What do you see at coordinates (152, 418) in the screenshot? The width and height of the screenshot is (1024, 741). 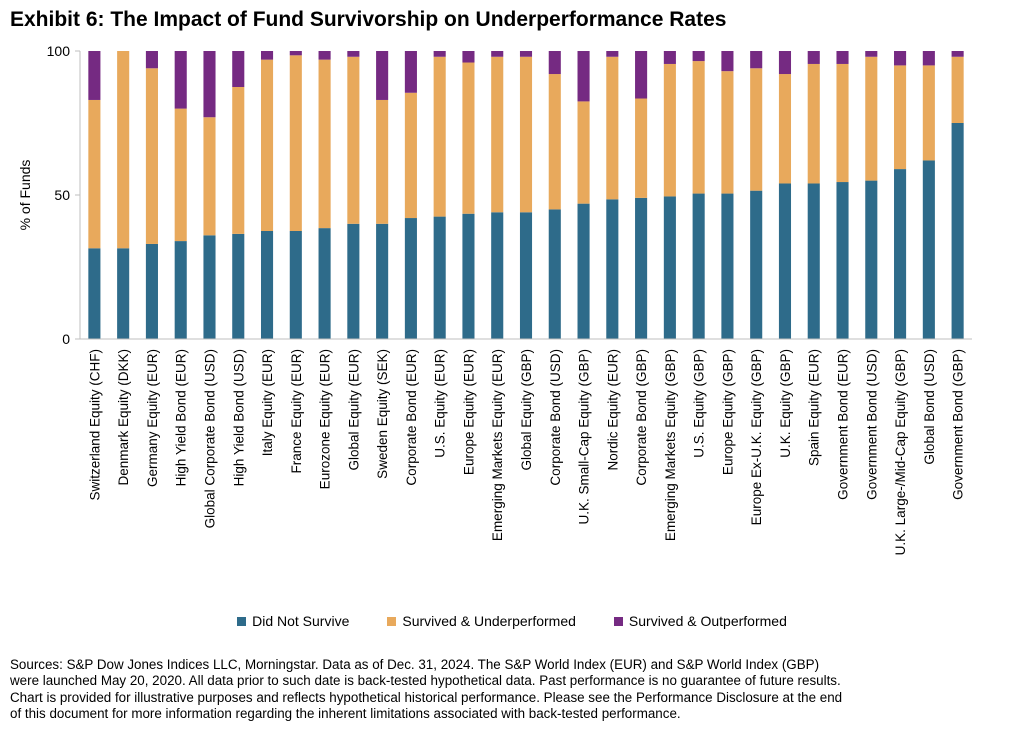 I see `x-tick-label: Germany Equity (EUR)` at bounding box center [152, 418].